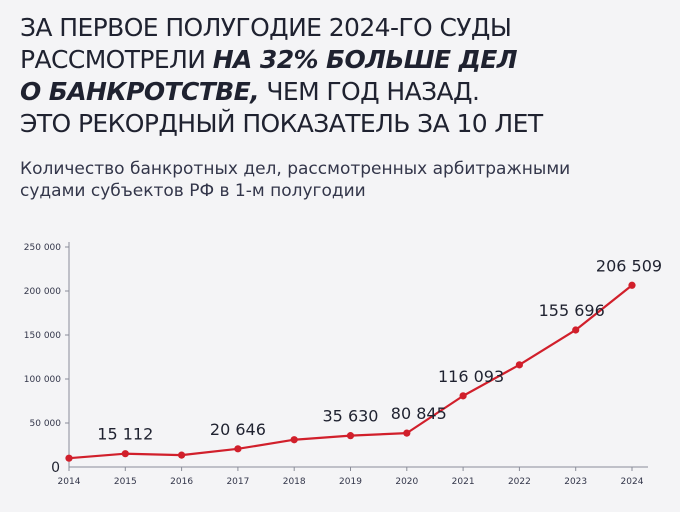 The height and width of the screenshot is (512, 680). I want to click on y-tick-label: 50 000, so click(46, 424).